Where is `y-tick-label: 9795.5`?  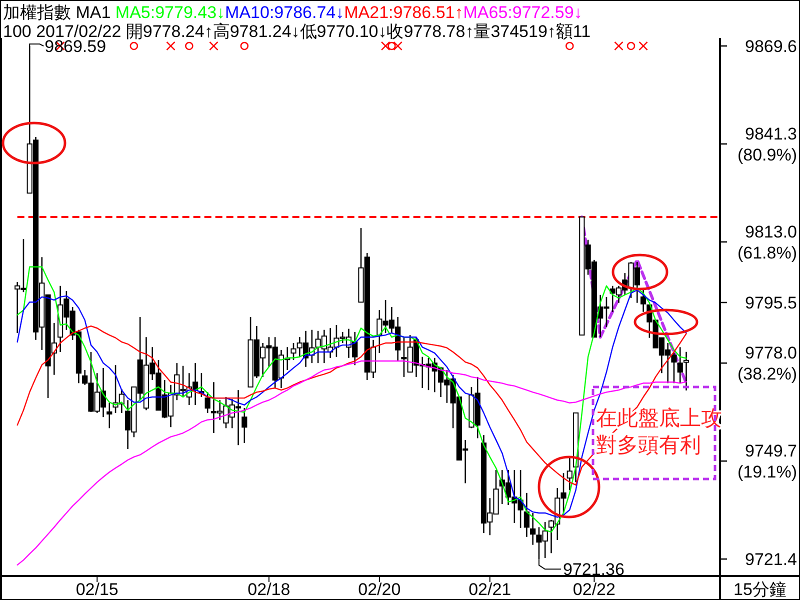 y-tick-label: 9795.5 is located at coordinates (771, 303).